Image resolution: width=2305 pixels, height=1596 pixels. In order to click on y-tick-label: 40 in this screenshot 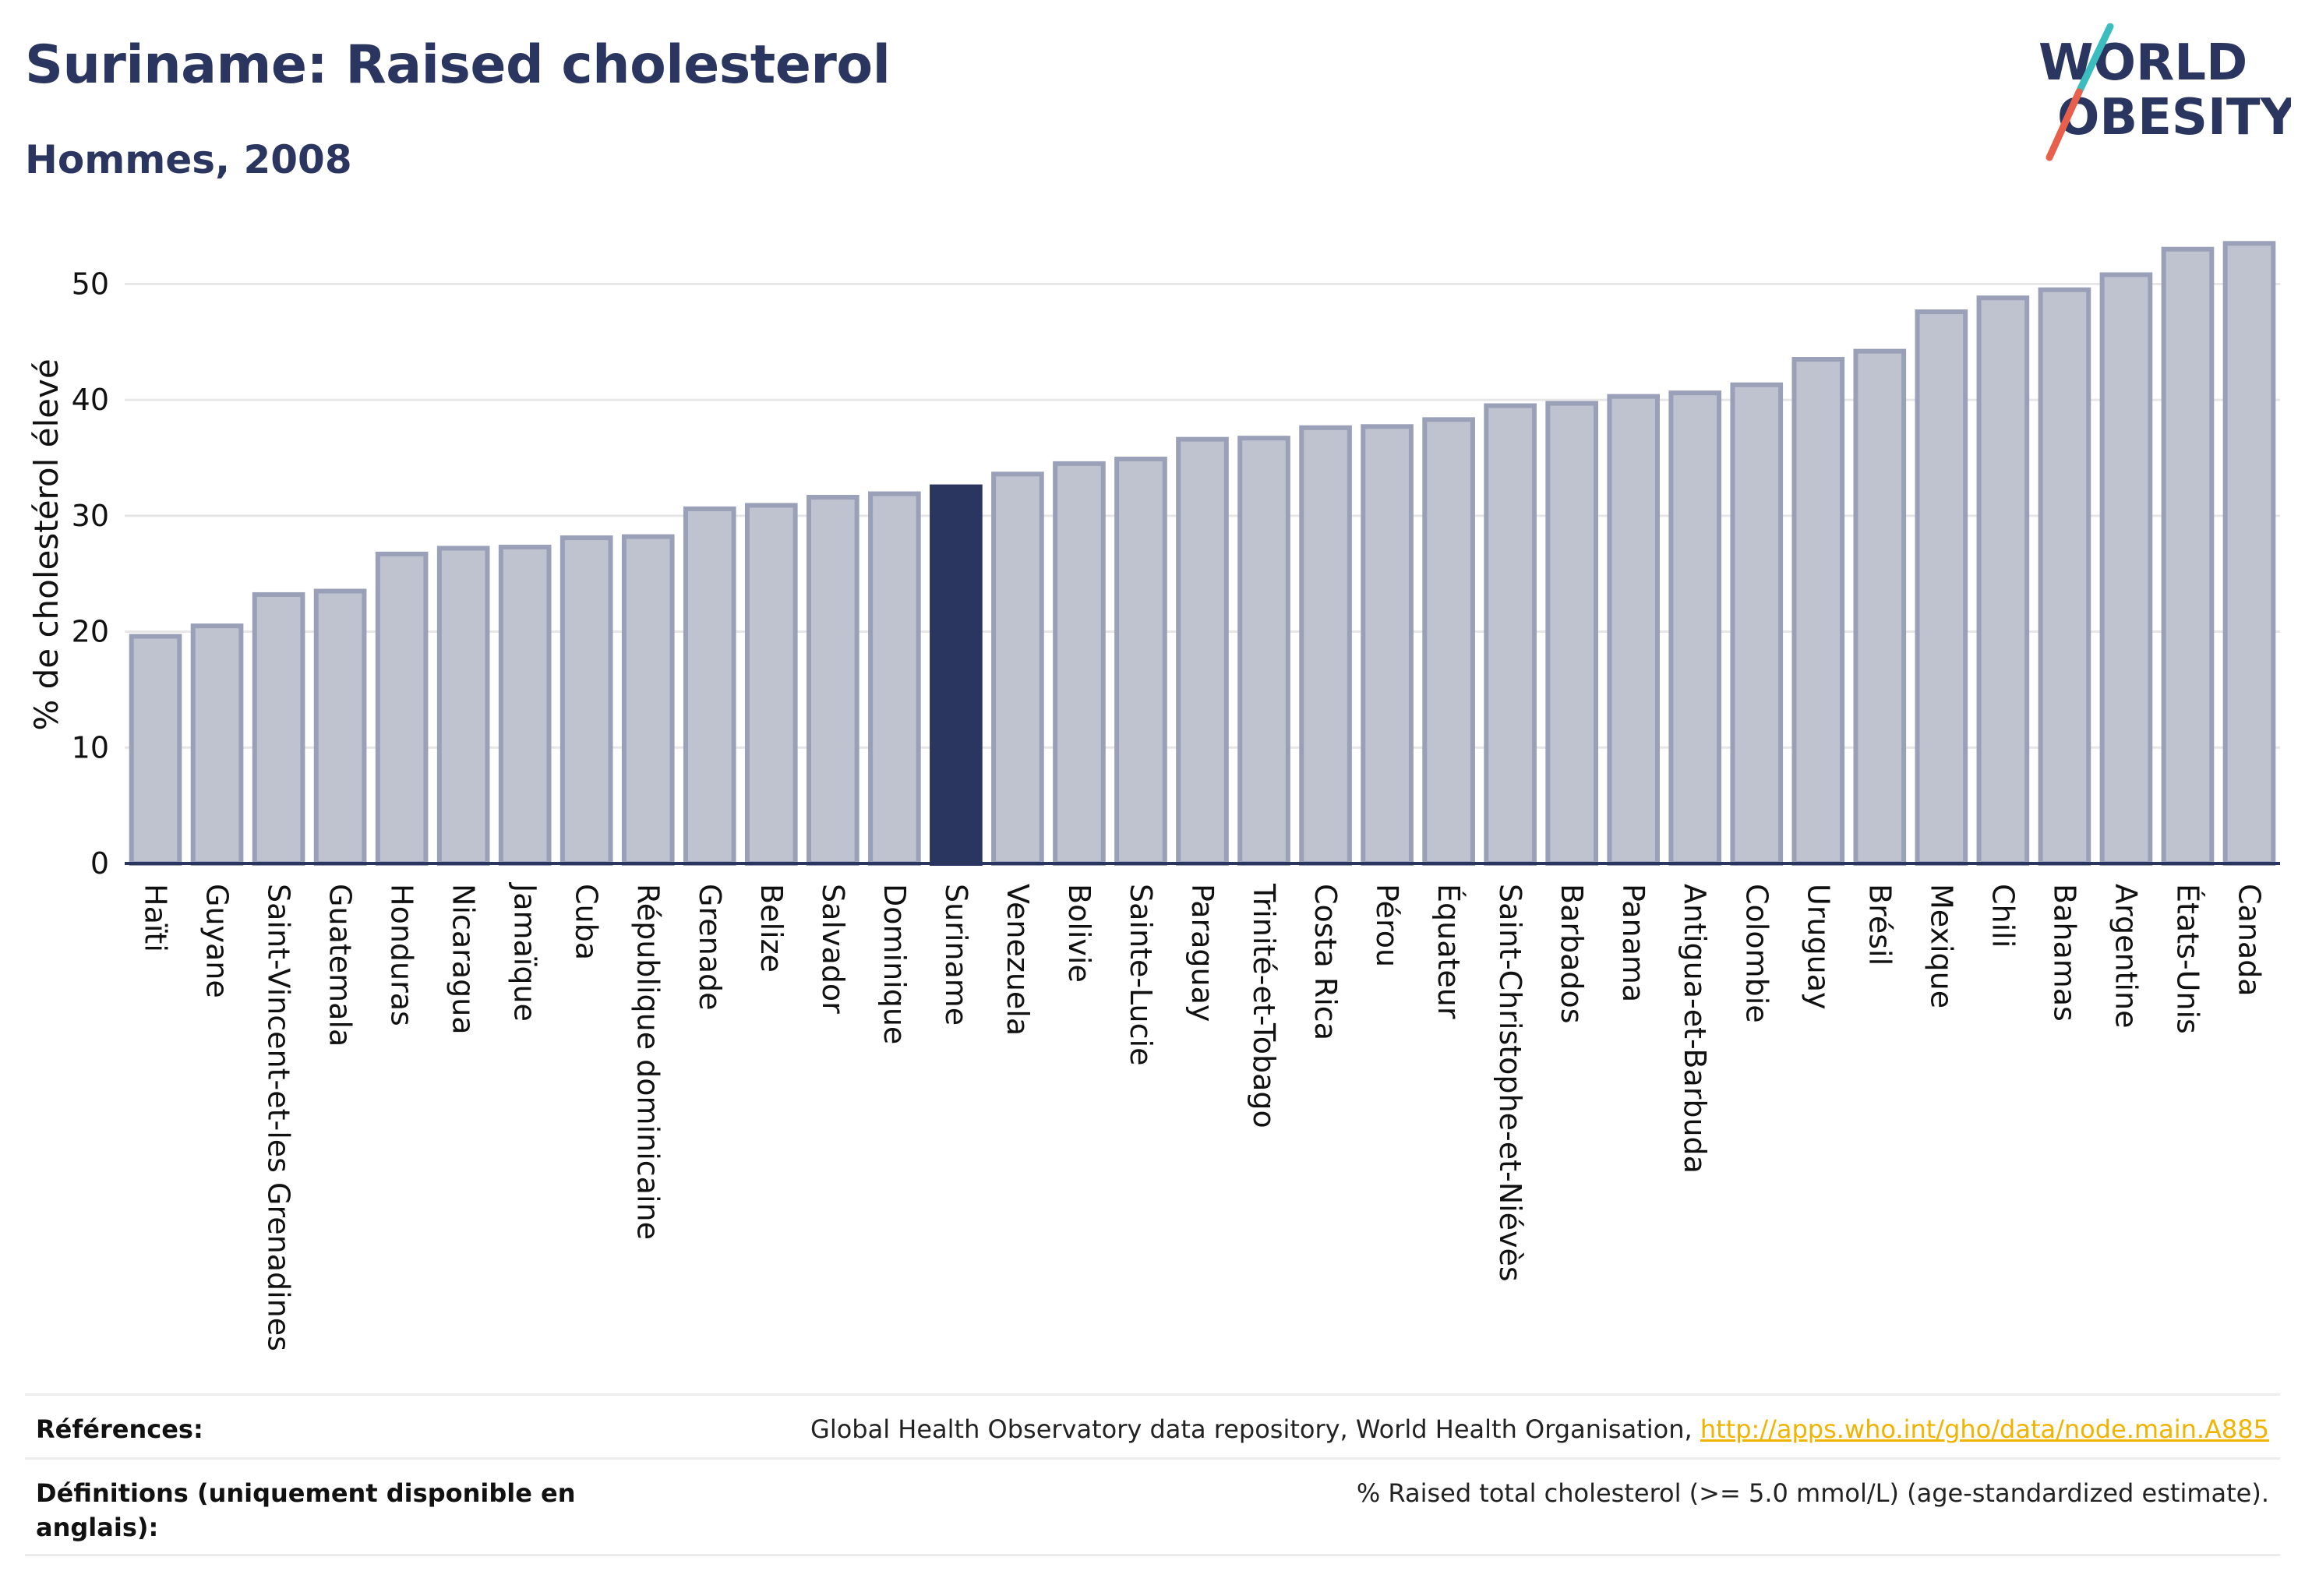, I will do `click(90, 400)`.